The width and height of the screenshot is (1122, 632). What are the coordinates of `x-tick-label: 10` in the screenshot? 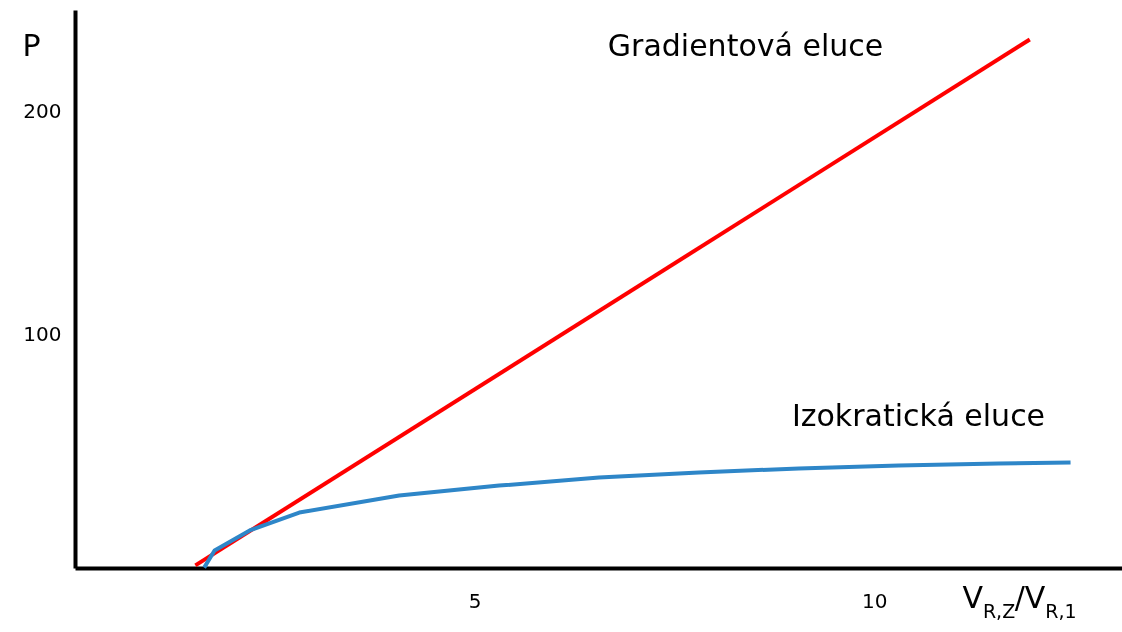 It's located at (875, 600).